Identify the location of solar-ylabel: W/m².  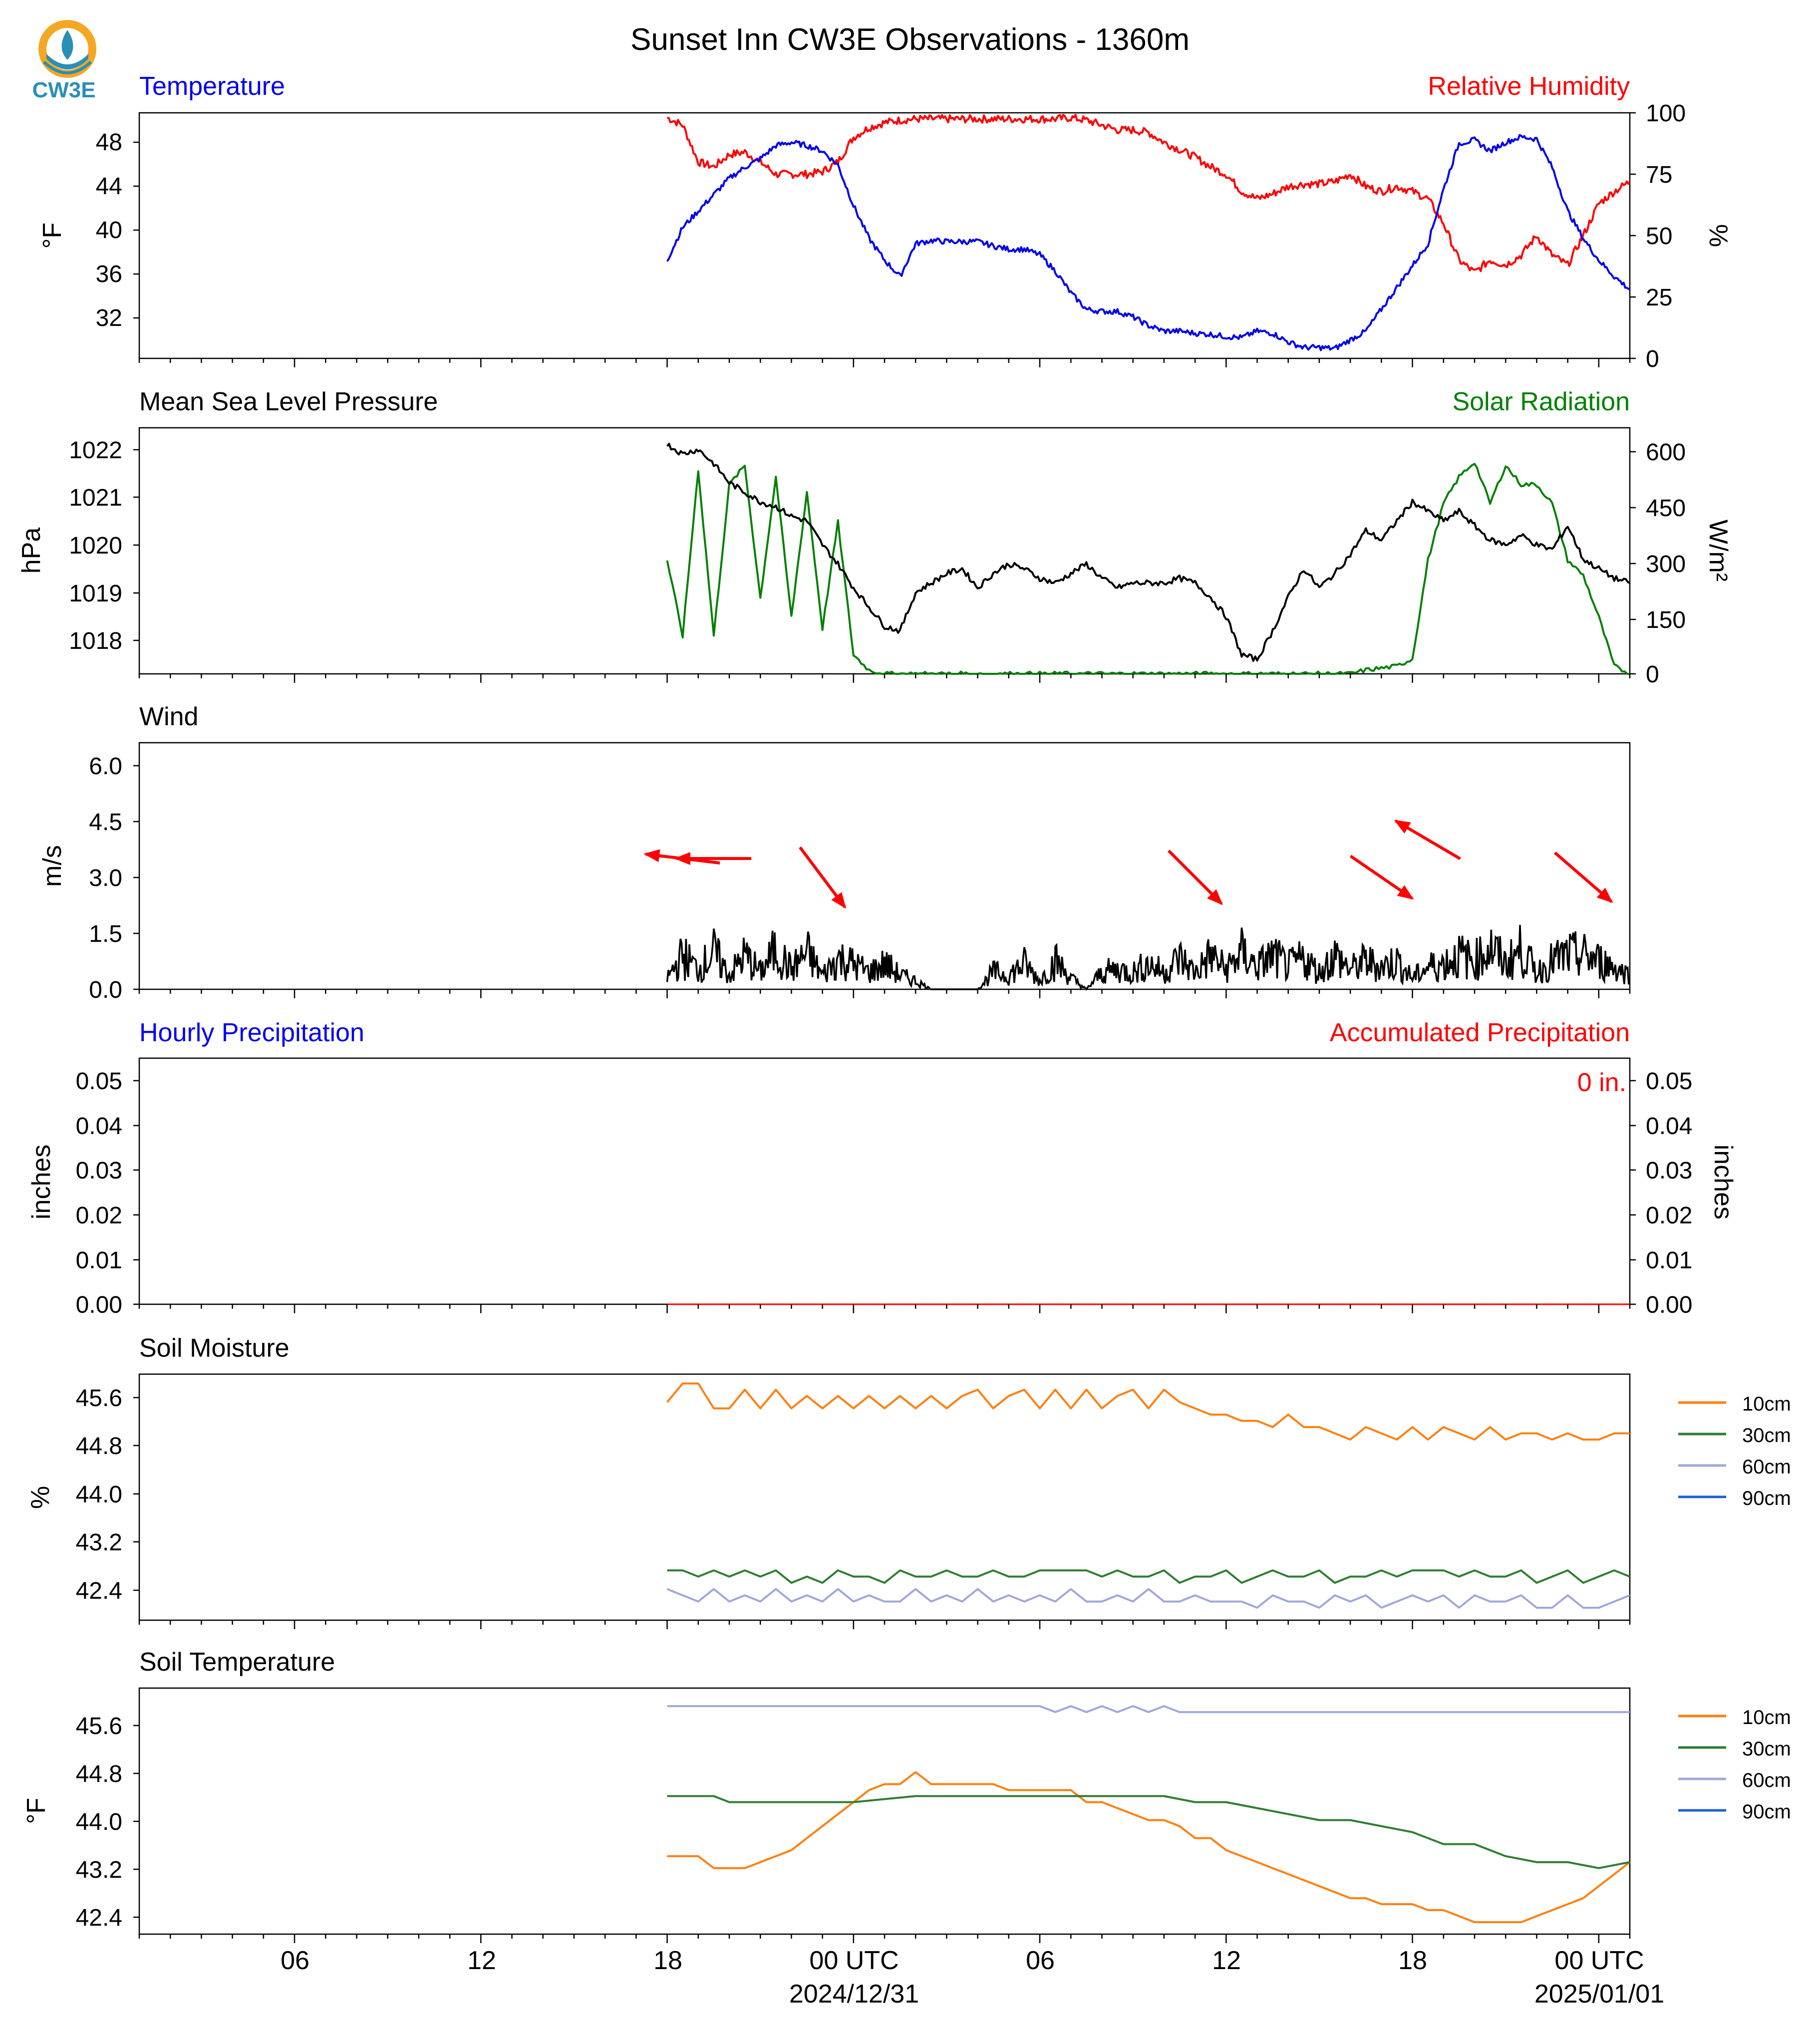
(1718, 550).